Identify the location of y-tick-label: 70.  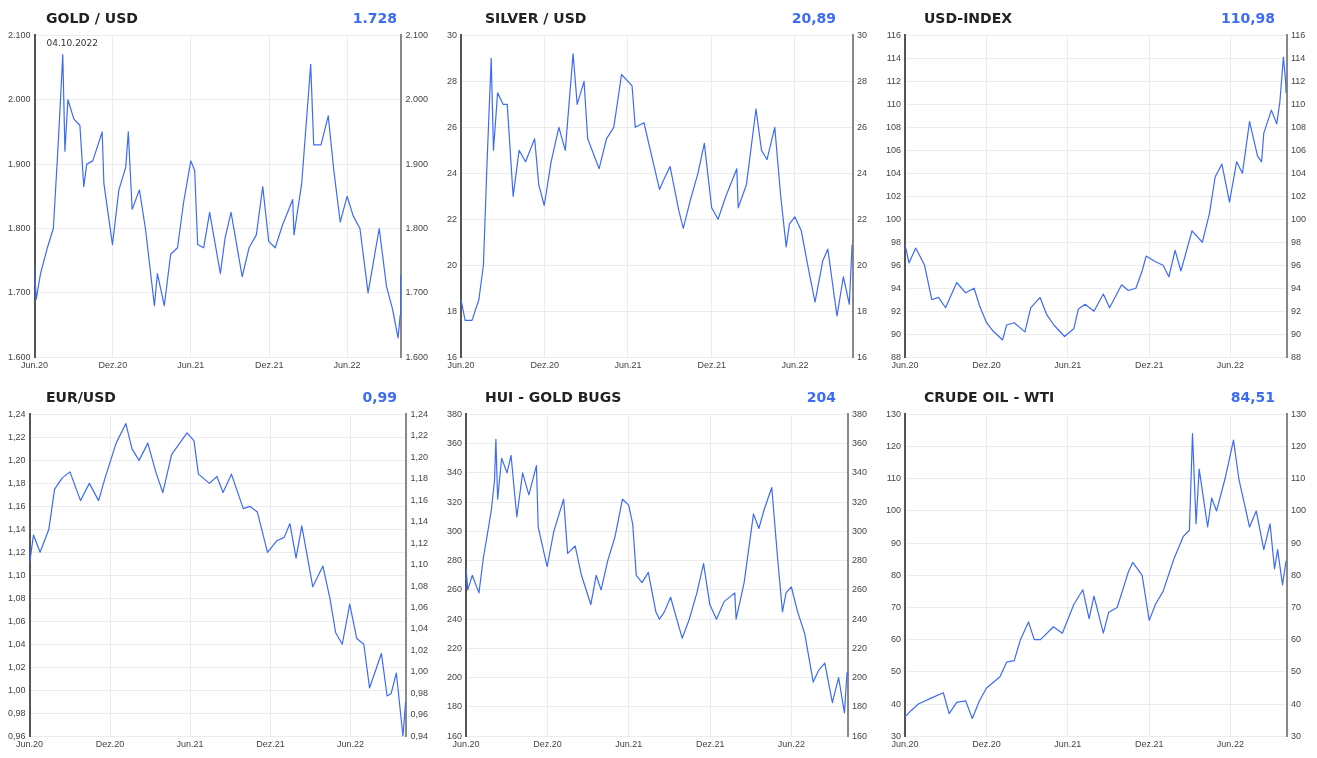
(896, 606).